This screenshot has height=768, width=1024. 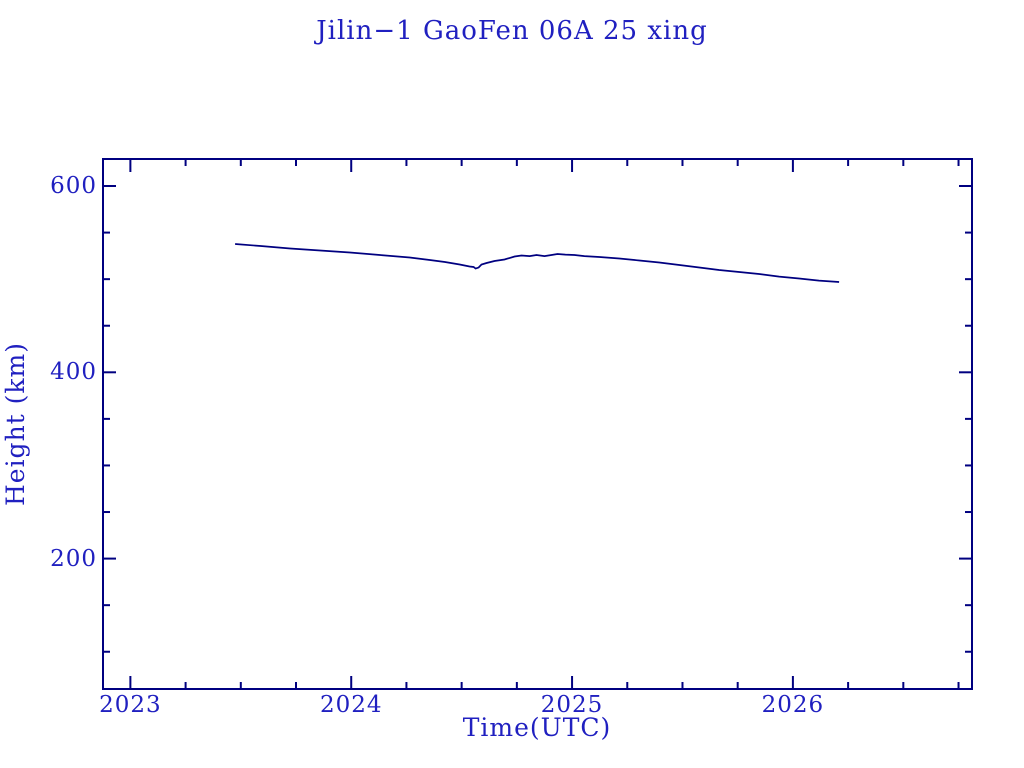 I want to click on x-tick-label: 2024, so click(x=351, y=705).